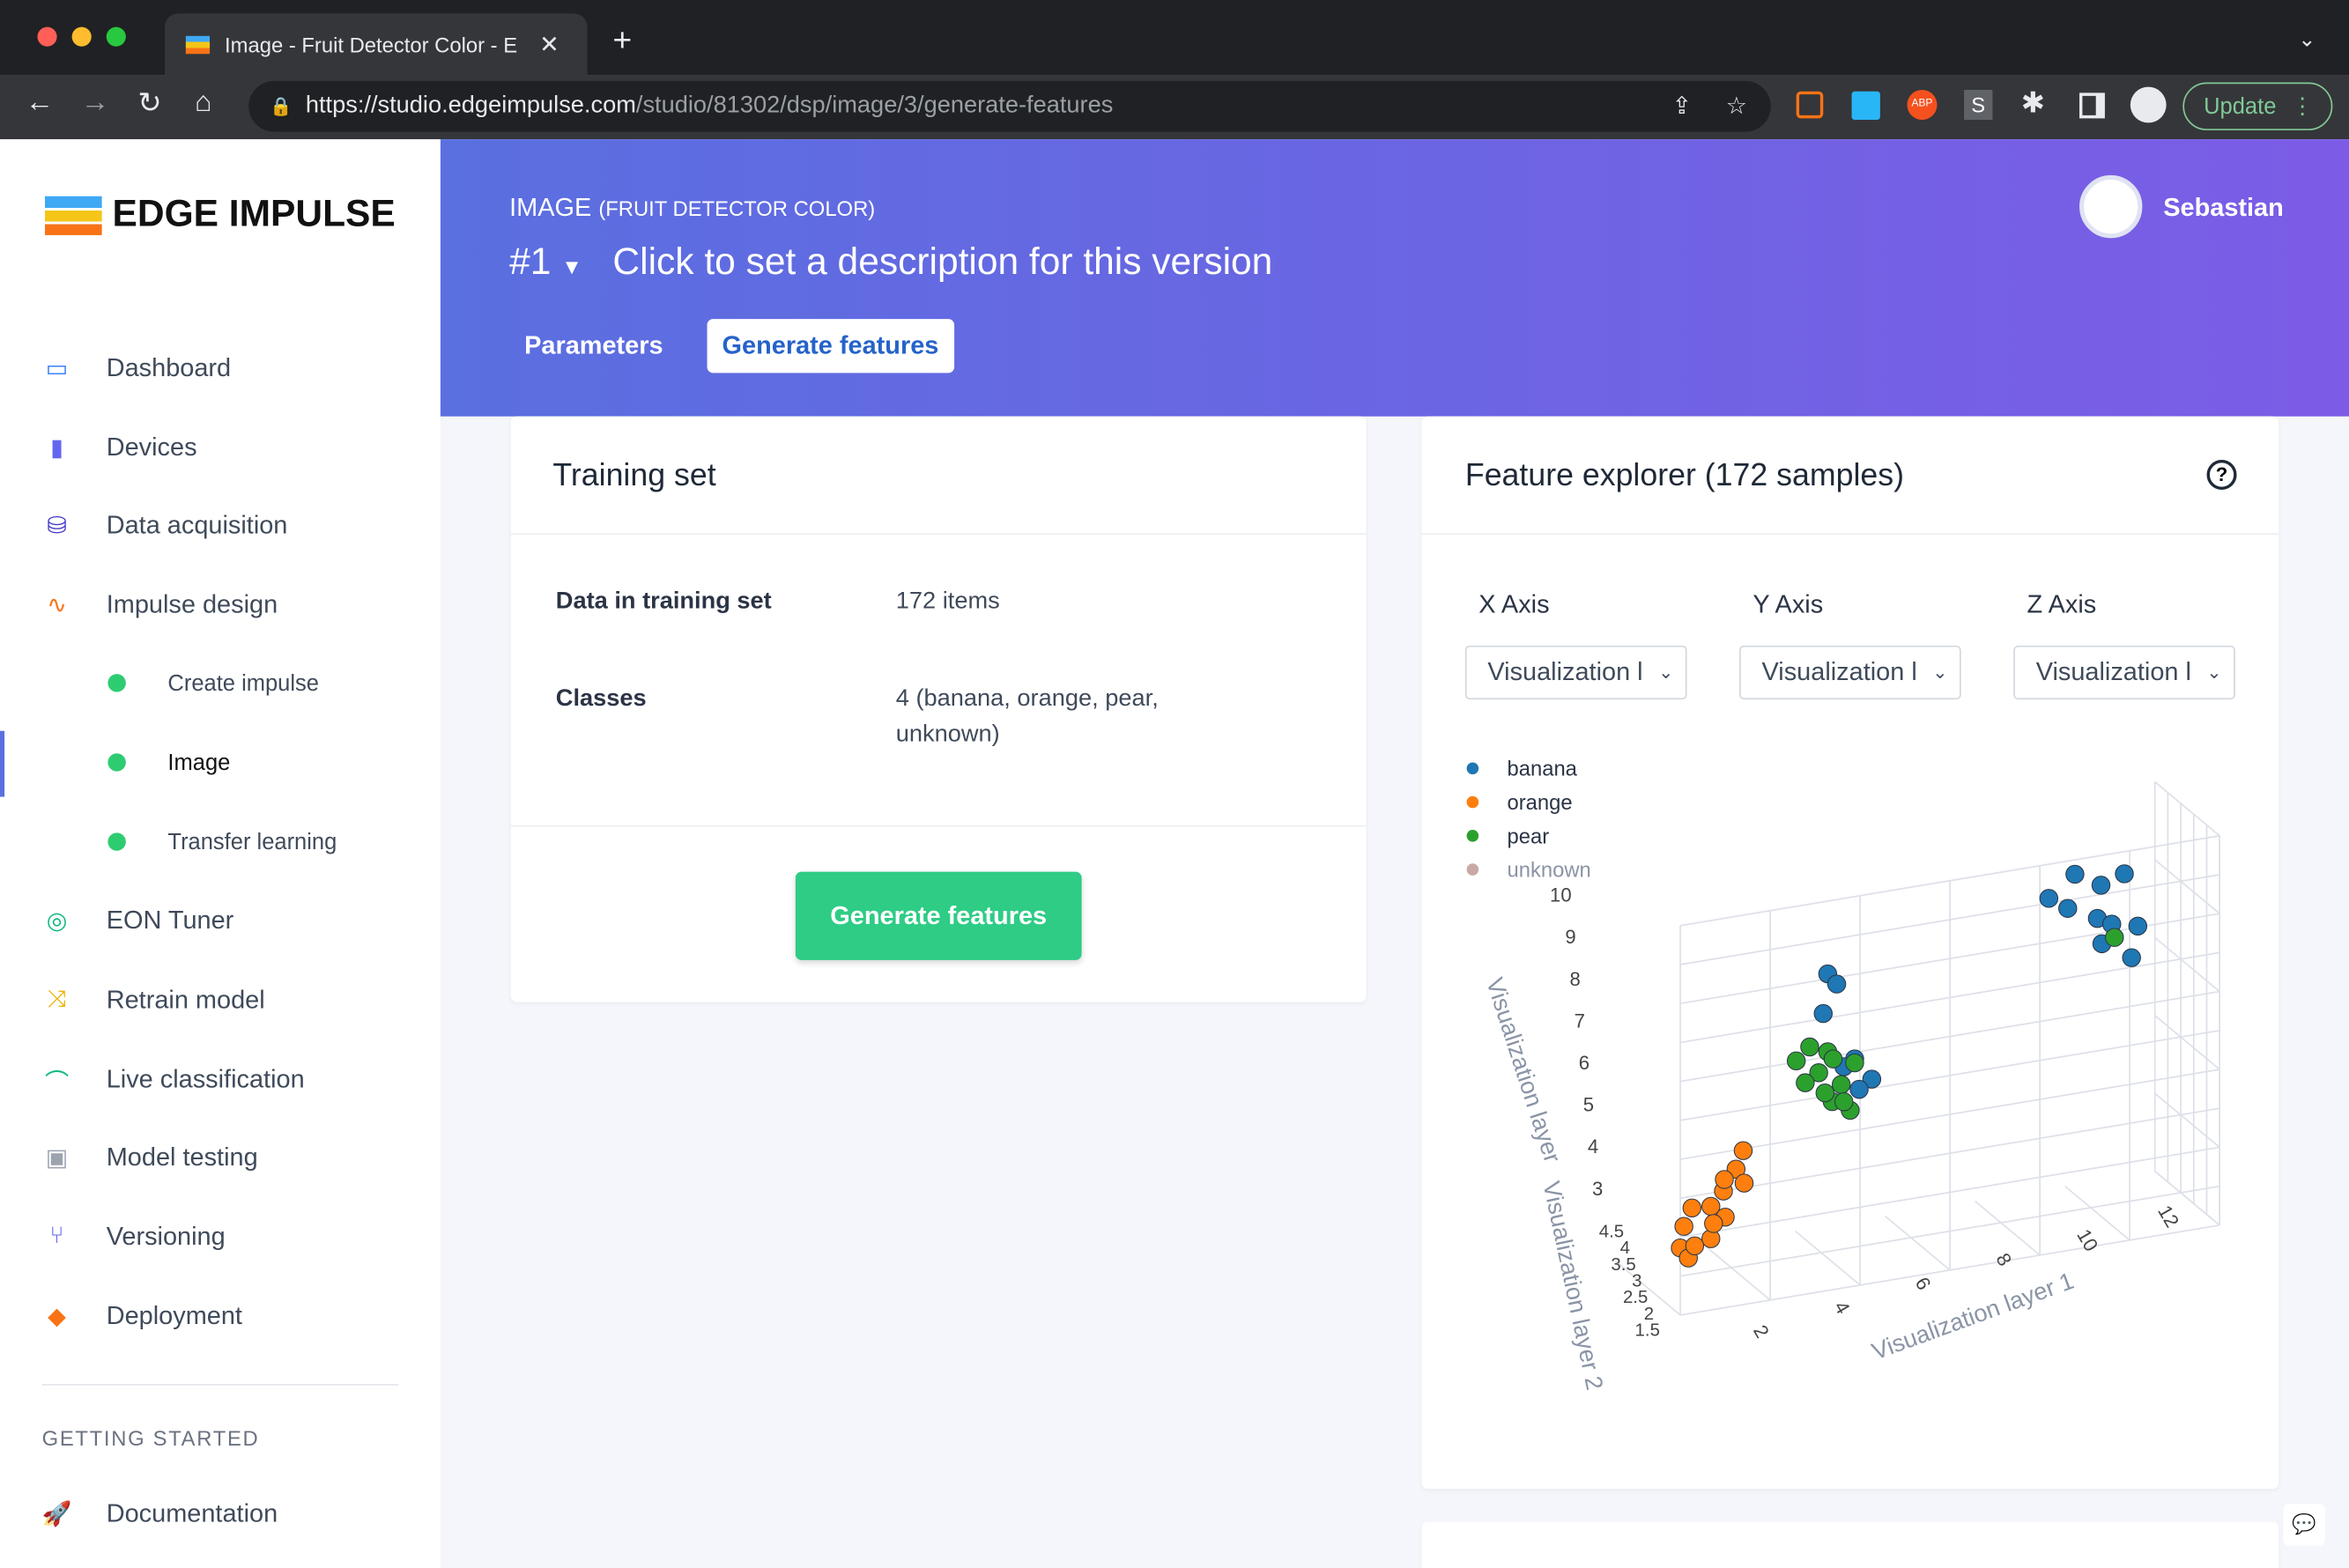 Image resolution: width=2349 pixels, height=1568 pixels. What do you see at coordinates (2307, 38) in the screenshot?
I see `tab-list-chevron-icon: ⌄` at bounding box center [2307, 38].